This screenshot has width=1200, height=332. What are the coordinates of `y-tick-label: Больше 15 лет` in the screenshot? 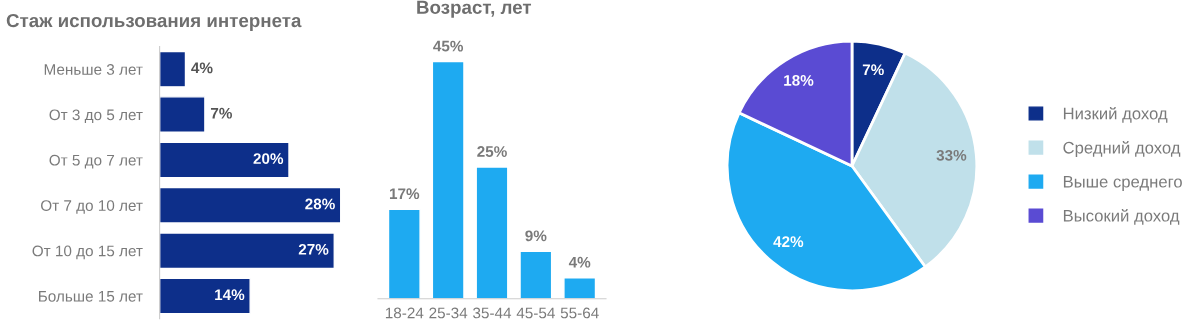 It's located at (91, 296).